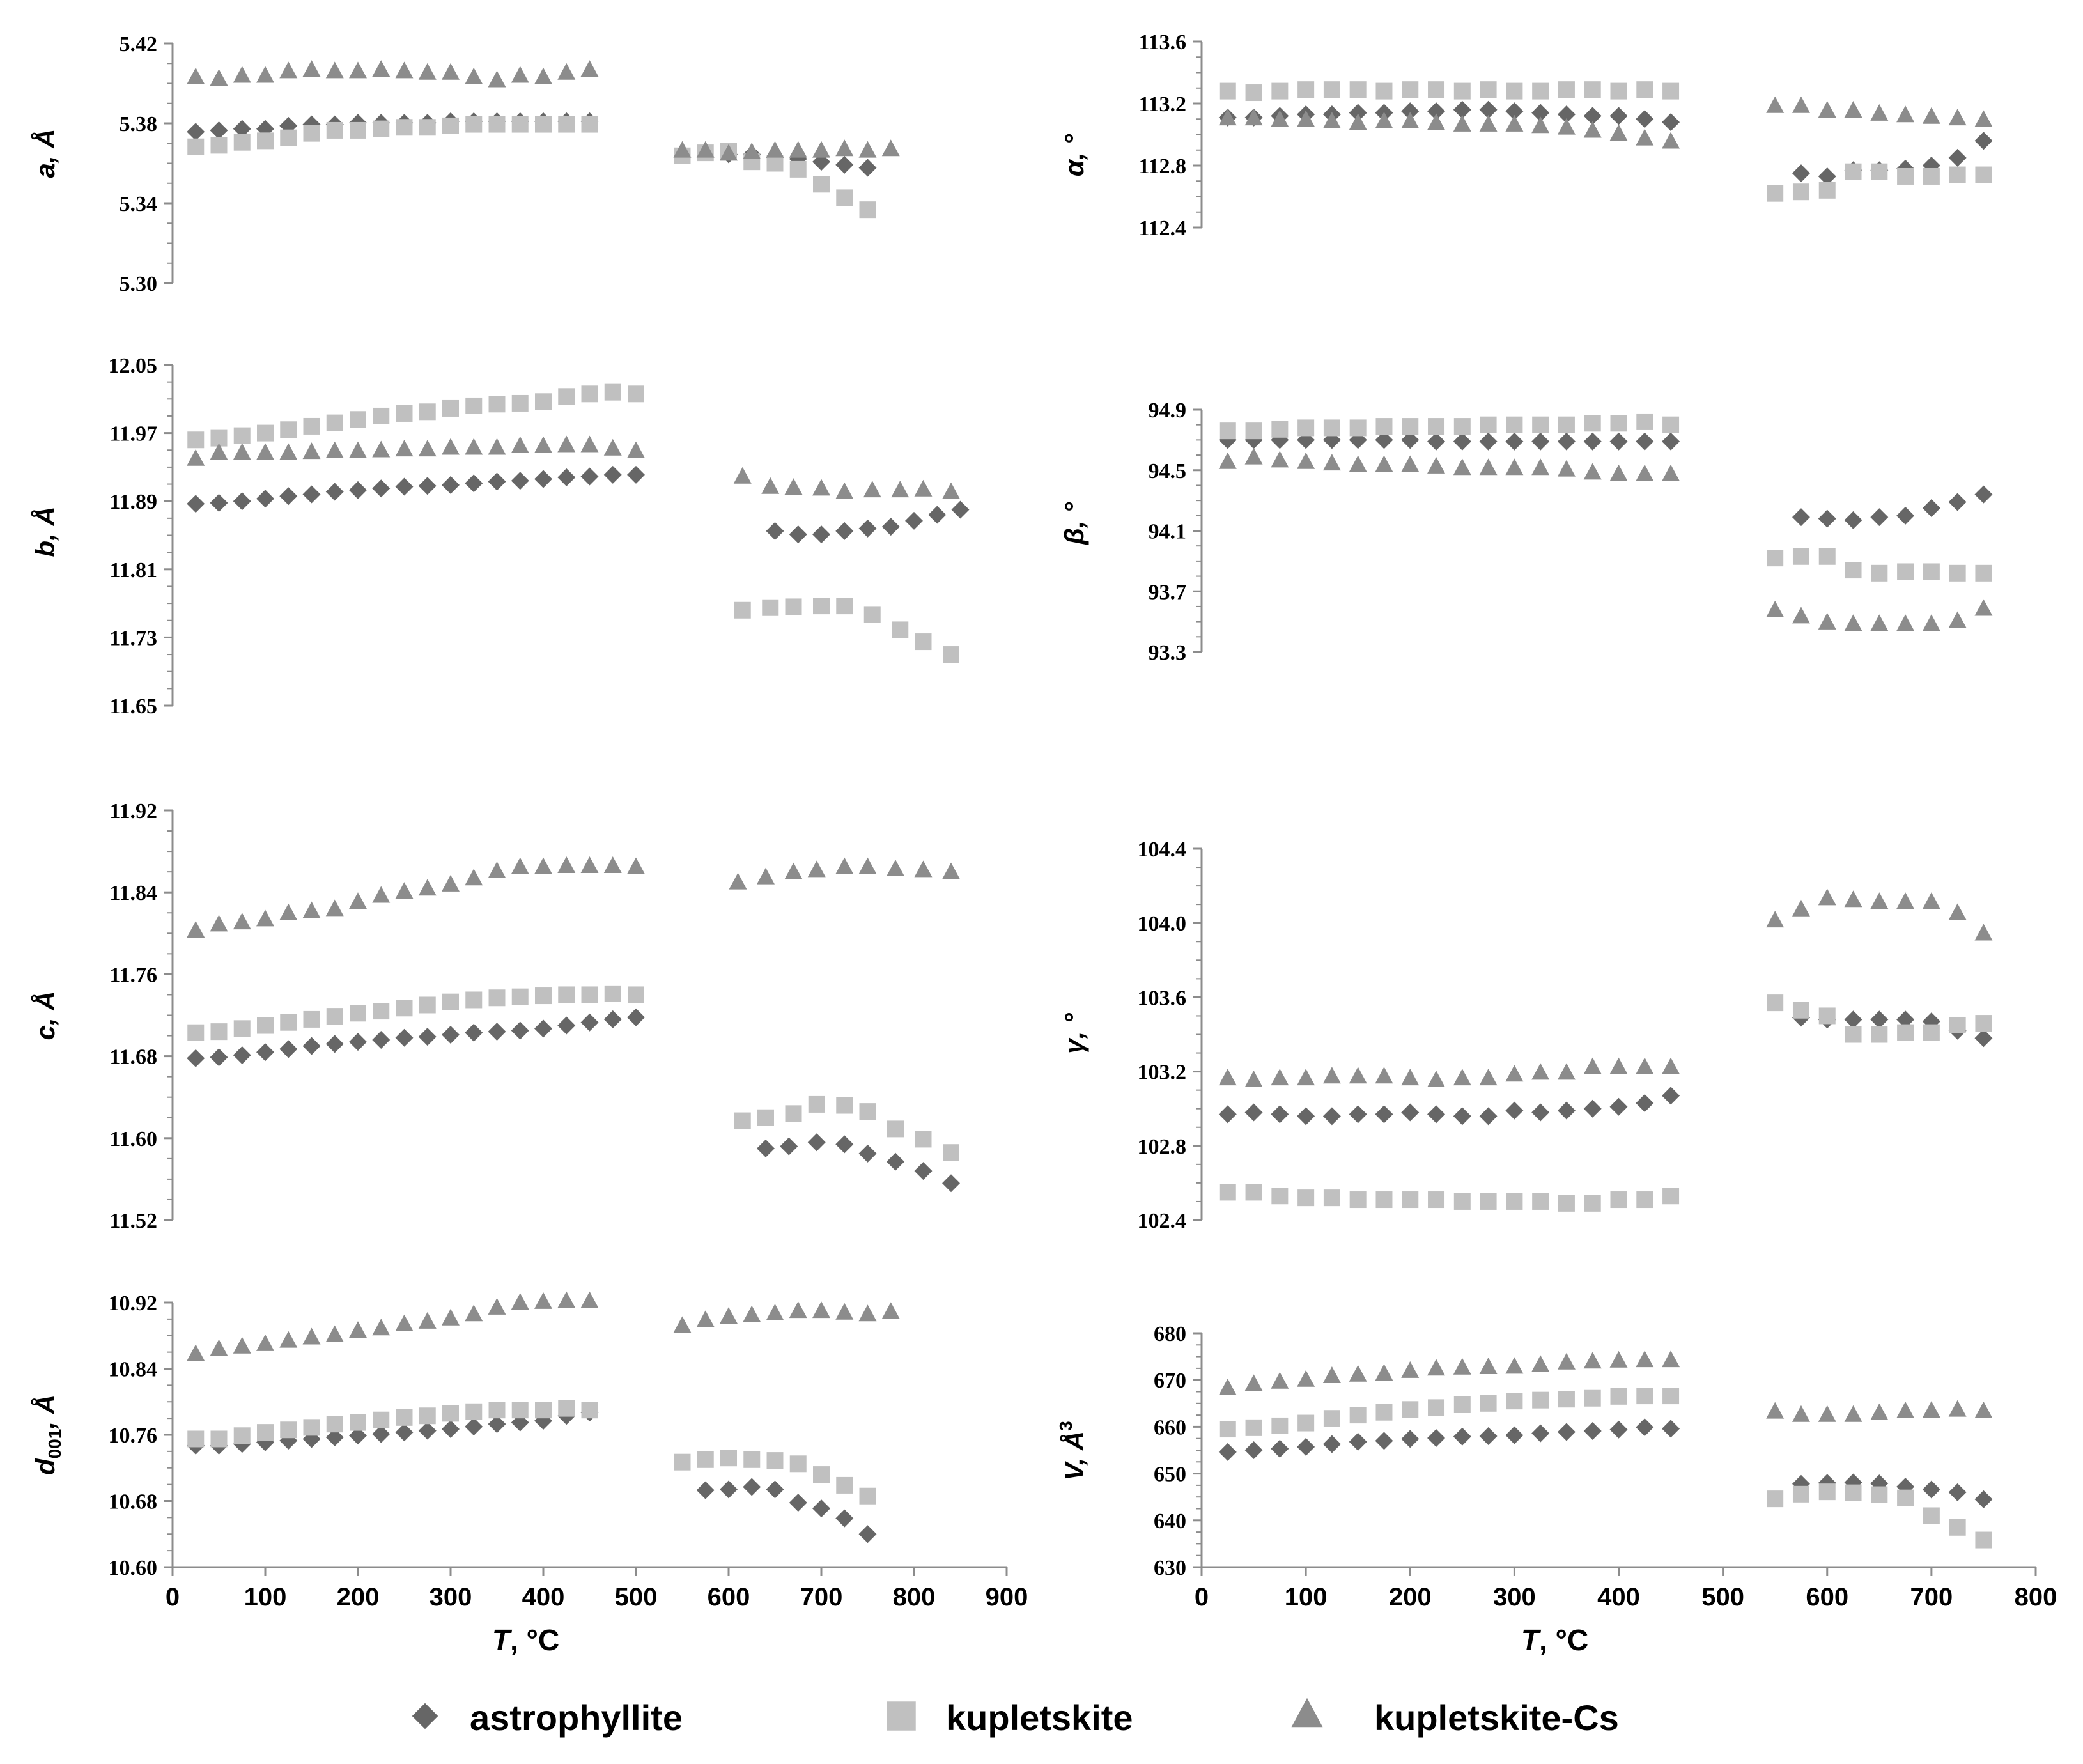 The height and width of the screenshot is (1764, 2083). Describe the element at coordinates (729, 1597) in the screenshot. I see `x-tick-label: 600` at that location.